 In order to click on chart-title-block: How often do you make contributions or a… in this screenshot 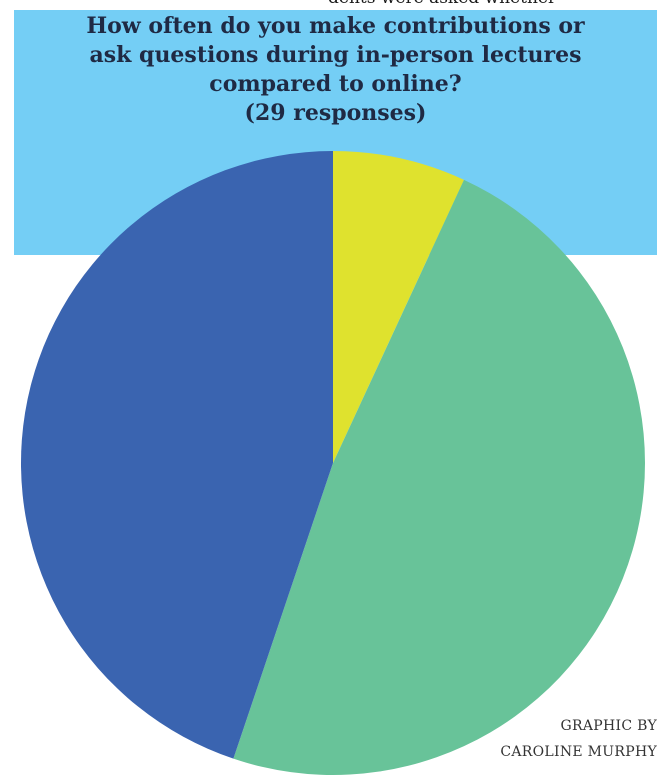, I will do `click(335, 70)`.